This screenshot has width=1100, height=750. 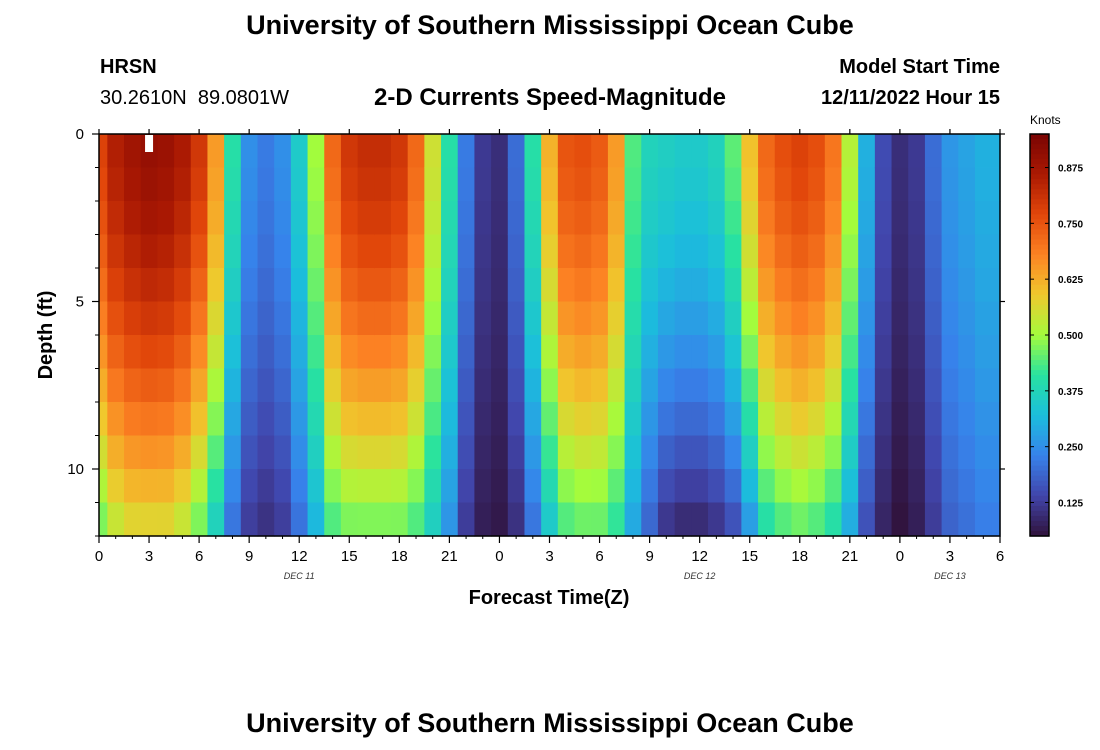 What do you see at coordinates (1070, 169) in the screenshot?
I see `colorbar-tick-label: 0.875` at bounding box center [1070, 169].